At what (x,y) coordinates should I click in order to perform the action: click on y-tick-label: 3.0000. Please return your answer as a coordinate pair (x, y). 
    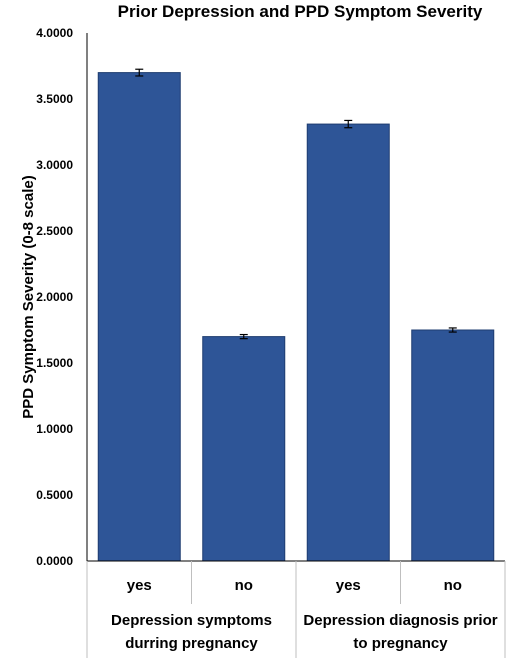
    Looking at the image, I should click on (54, 165).